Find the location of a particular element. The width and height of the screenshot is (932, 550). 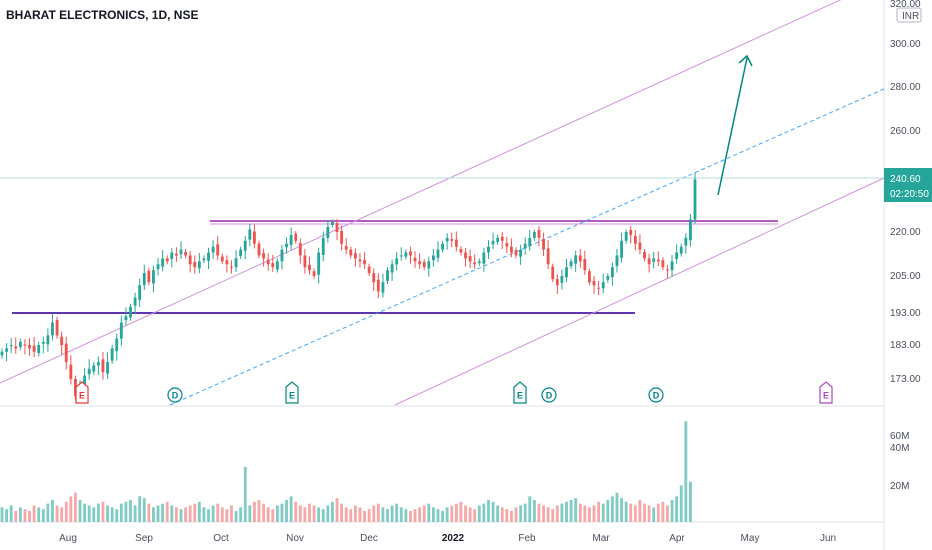

time-axis-label: Apr is located at coordinates (677, 538).